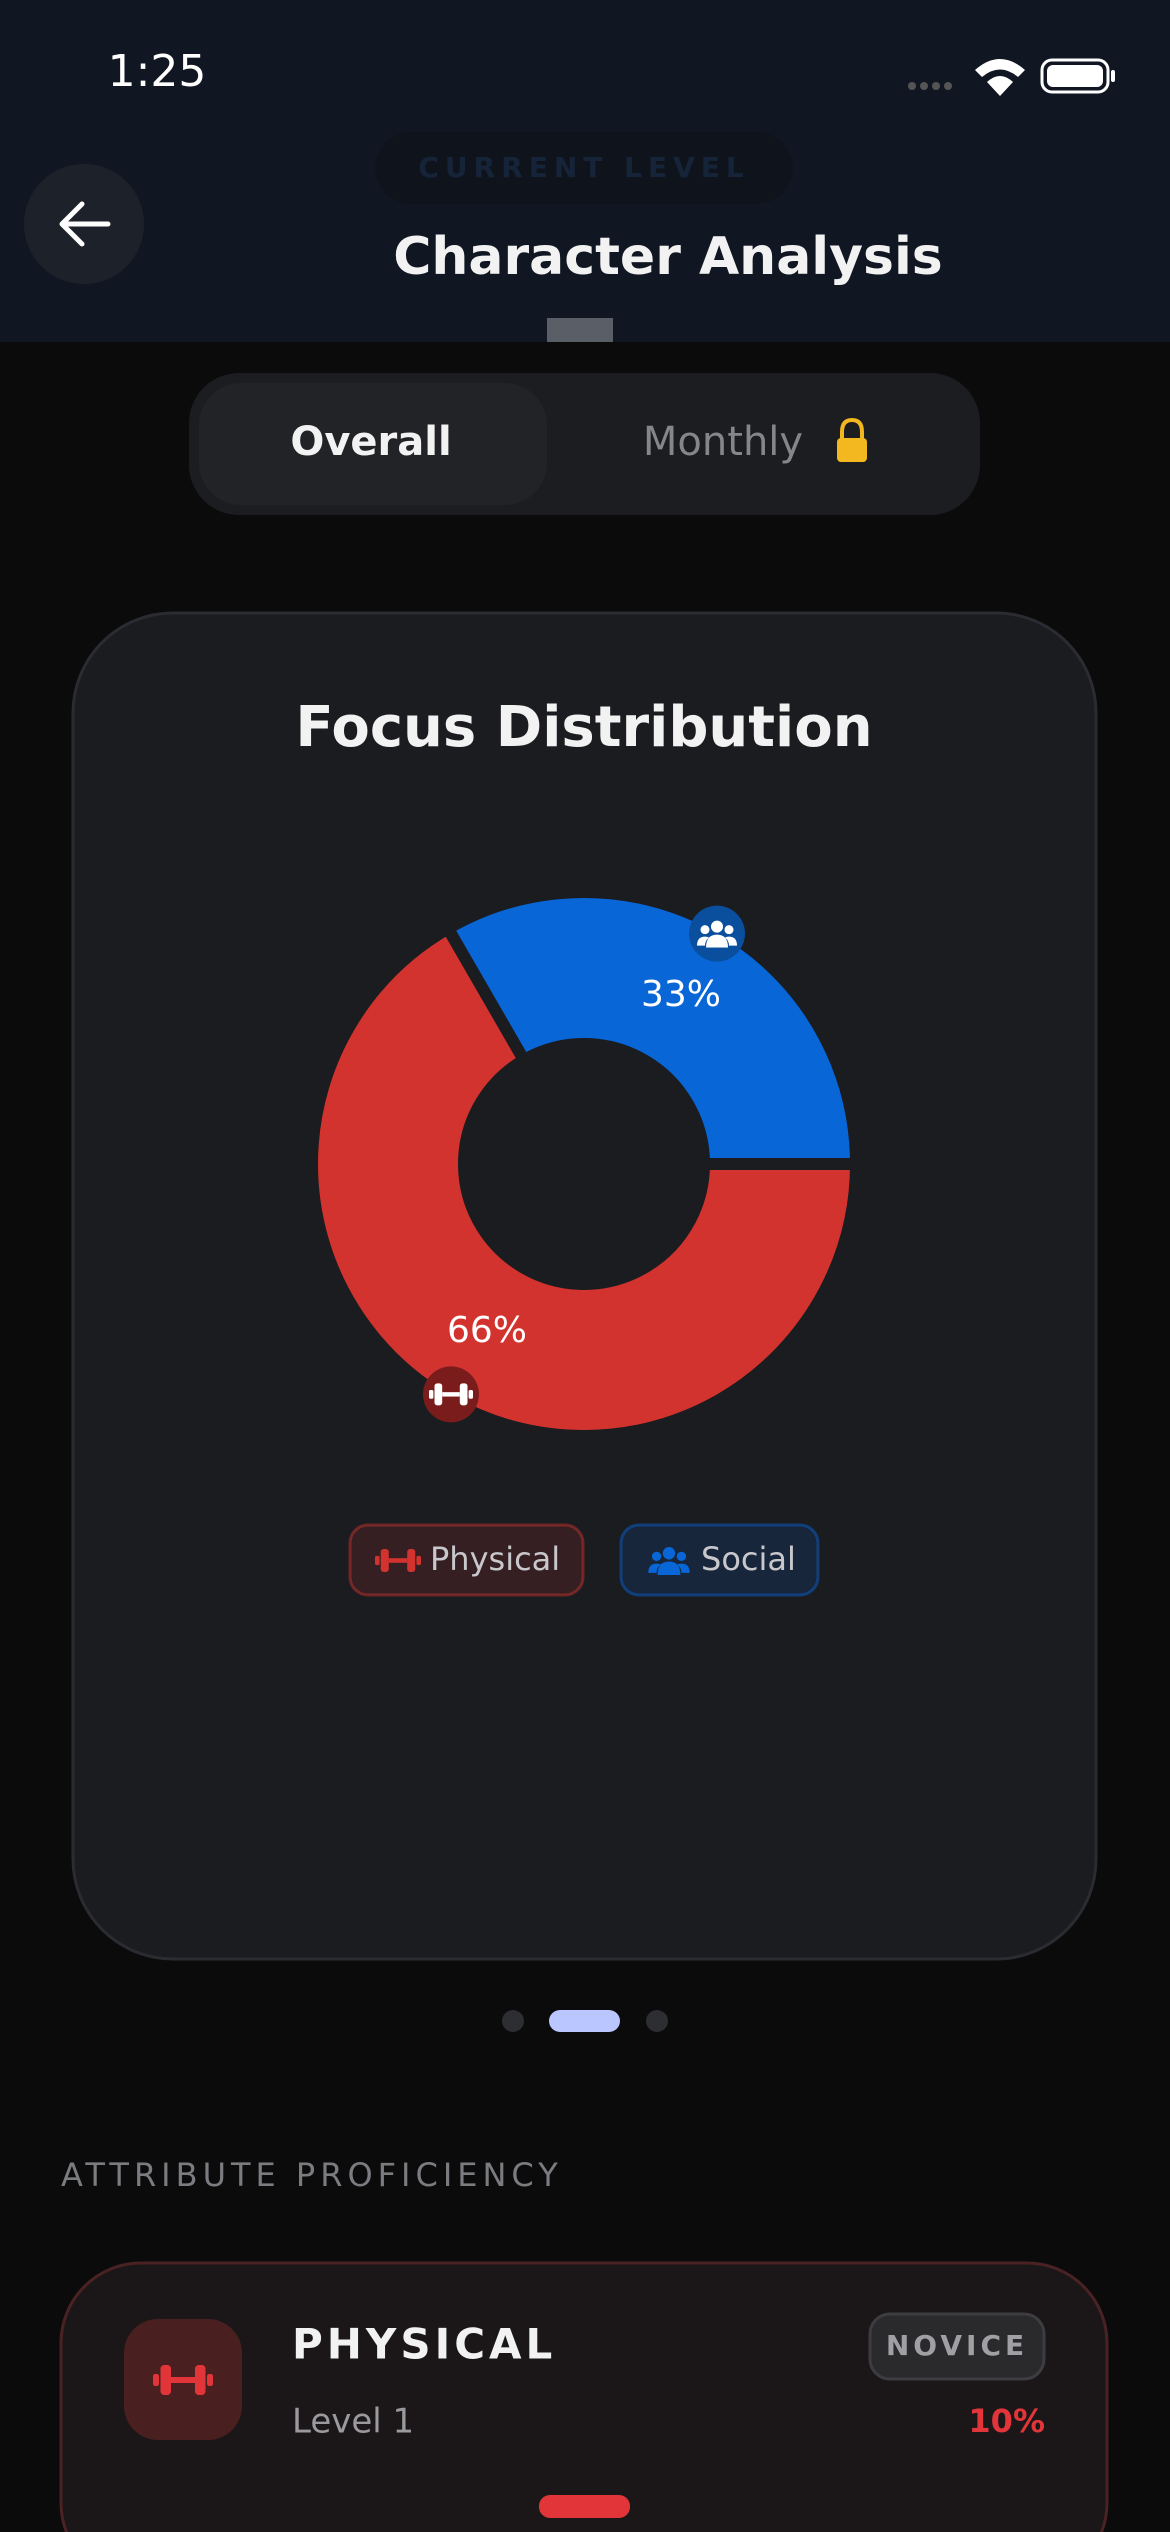 The image size is (1170, 2532). Describe the element at coordinates (487, 1330) in the screenshot. I see `slice-label: 66%` at that location.